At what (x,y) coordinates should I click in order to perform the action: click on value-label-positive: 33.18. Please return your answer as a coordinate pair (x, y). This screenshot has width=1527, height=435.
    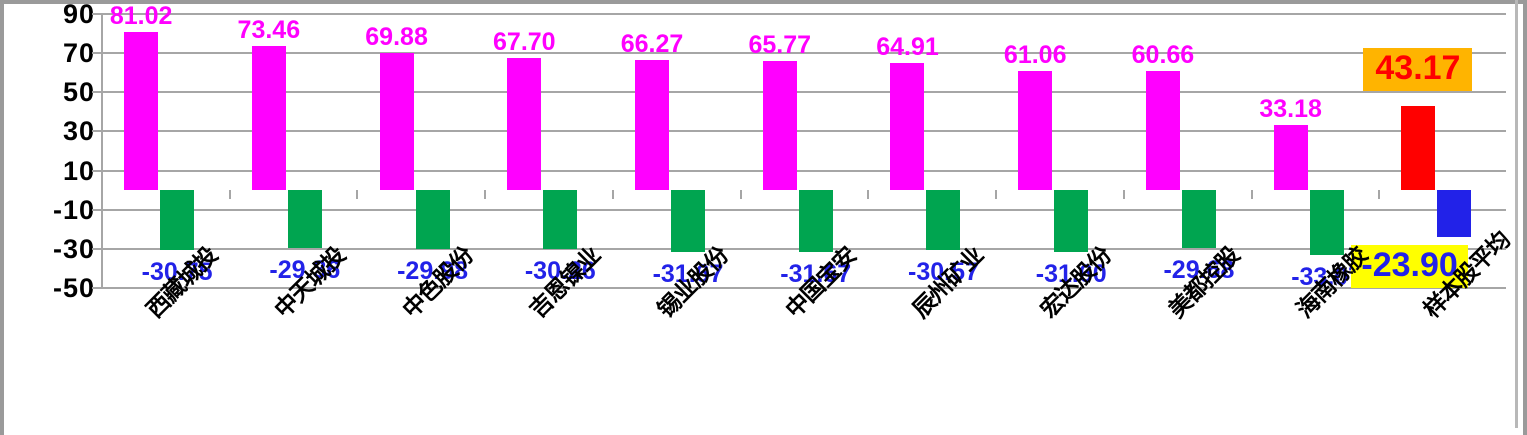
    Looking at the image, I should click on (1290, 109).